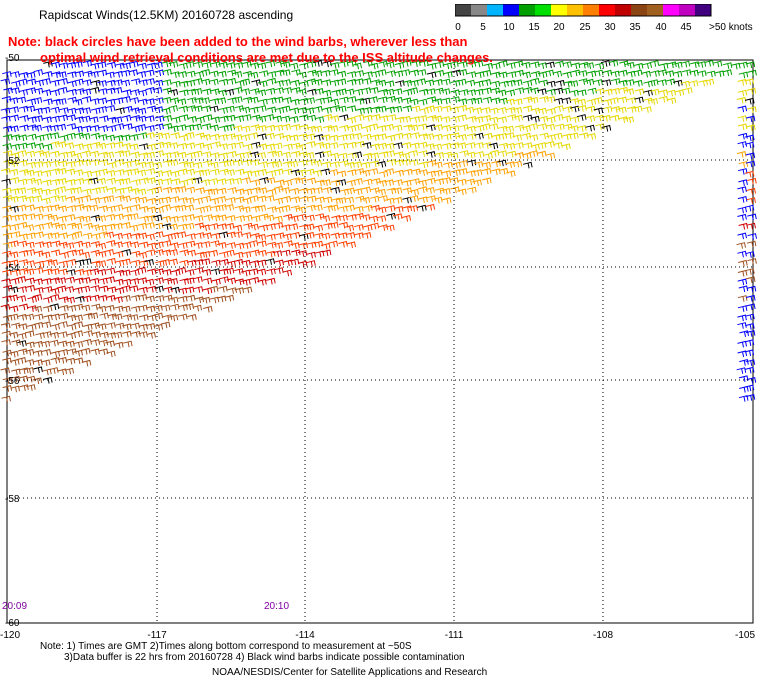  Describe the element at coordinates (495, 10) in the screenshot. I see `legend-swatch` at that location.